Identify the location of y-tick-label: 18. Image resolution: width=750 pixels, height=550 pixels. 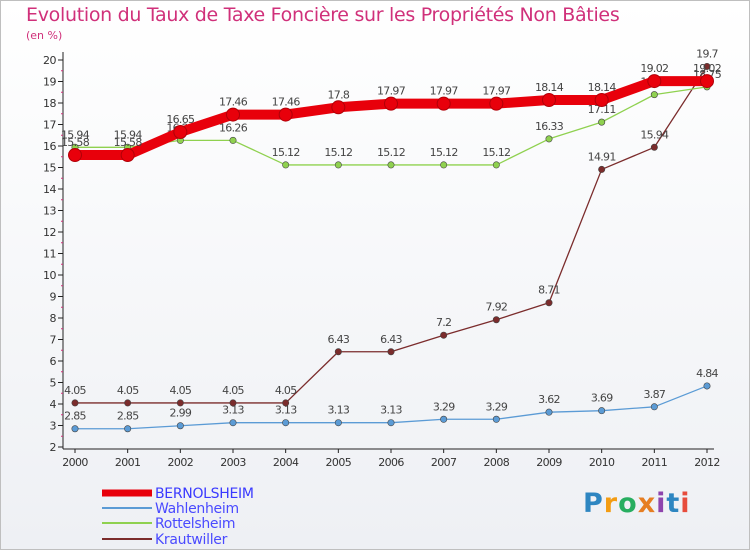
(49, 103).